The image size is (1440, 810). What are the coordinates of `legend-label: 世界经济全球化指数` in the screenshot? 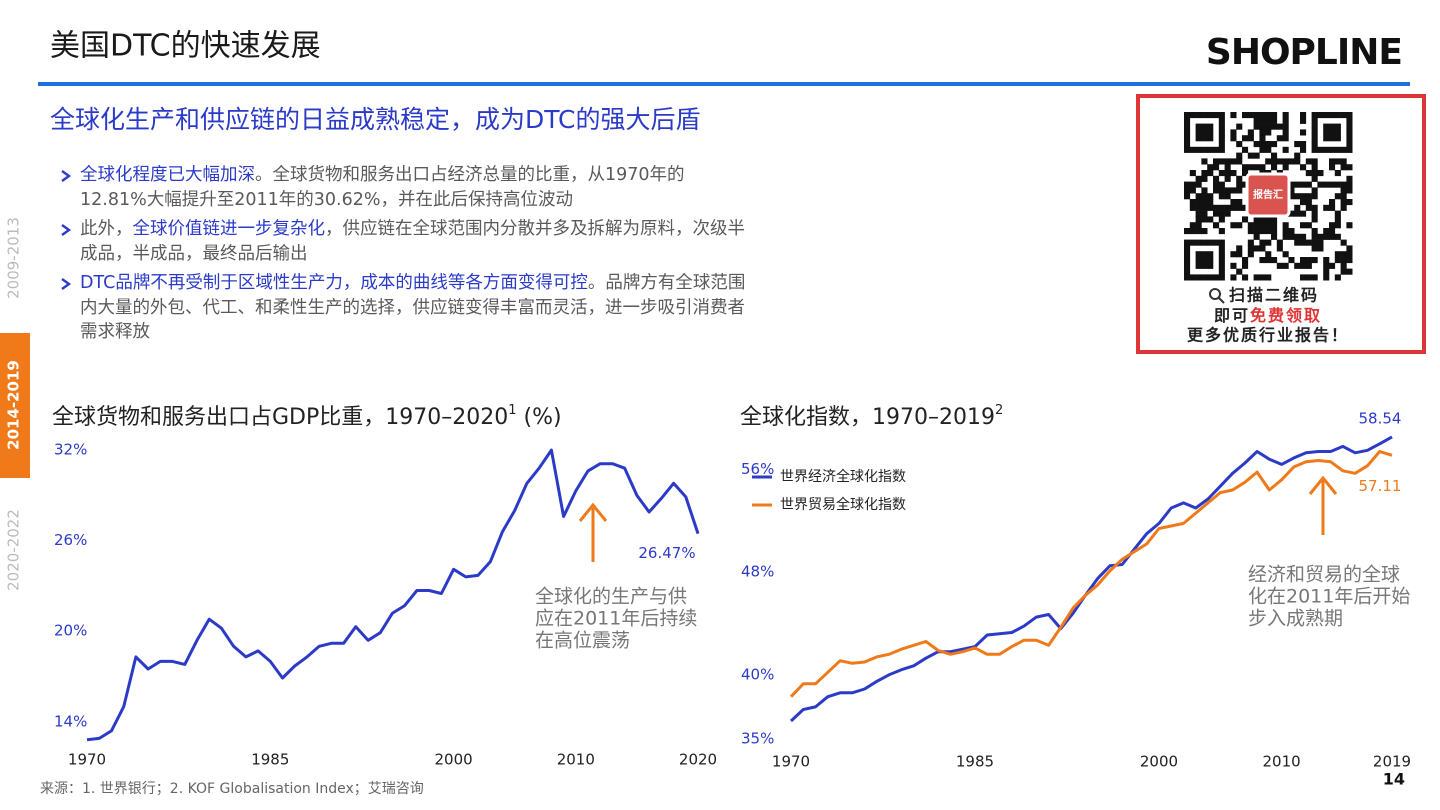 It's located at (843, 476).